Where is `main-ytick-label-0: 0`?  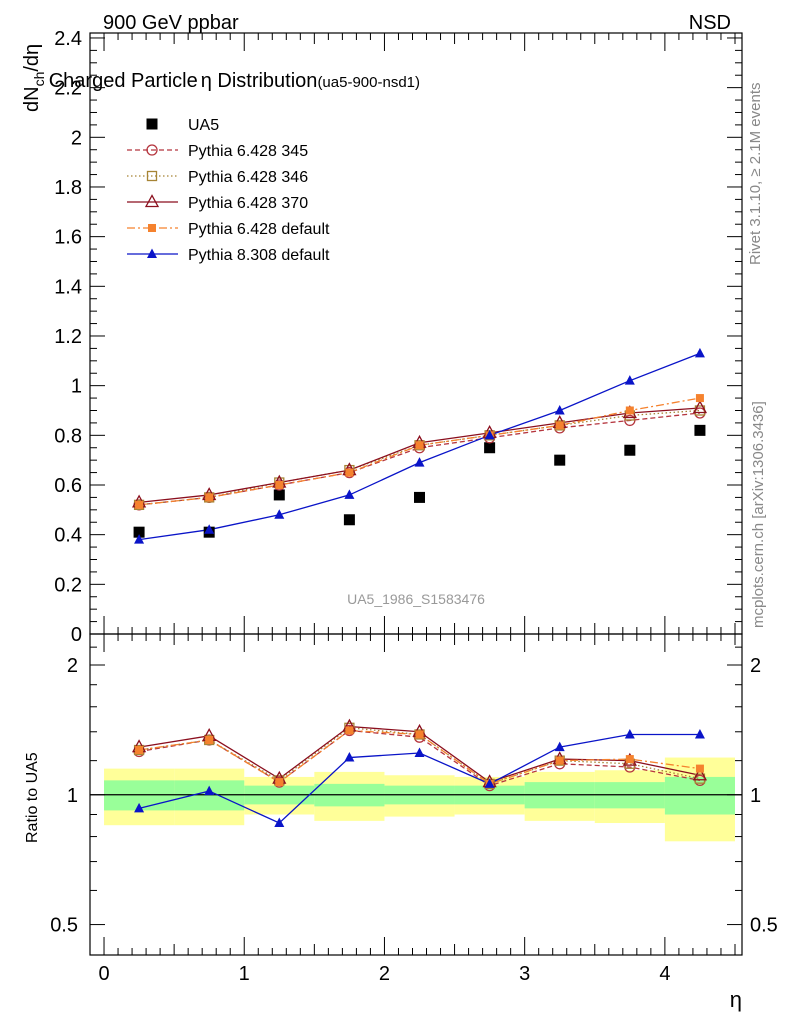 main-ytick-label-0: 0 is located at coordinates (76, 635).